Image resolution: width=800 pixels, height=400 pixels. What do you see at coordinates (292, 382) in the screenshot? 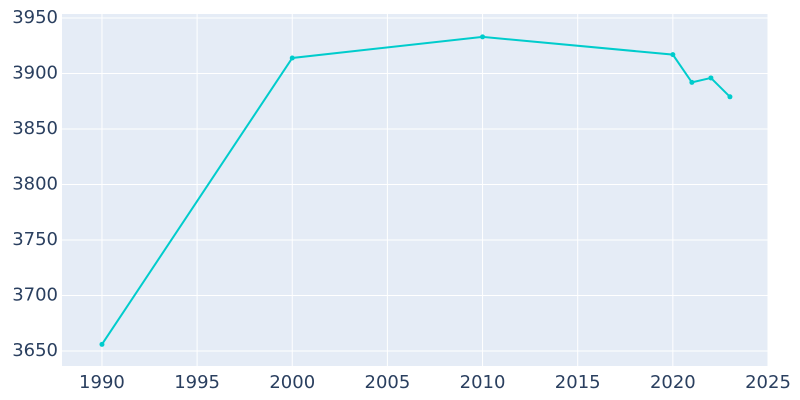
I see `x-tick-label: 2000` at bounding box center [292, 382].